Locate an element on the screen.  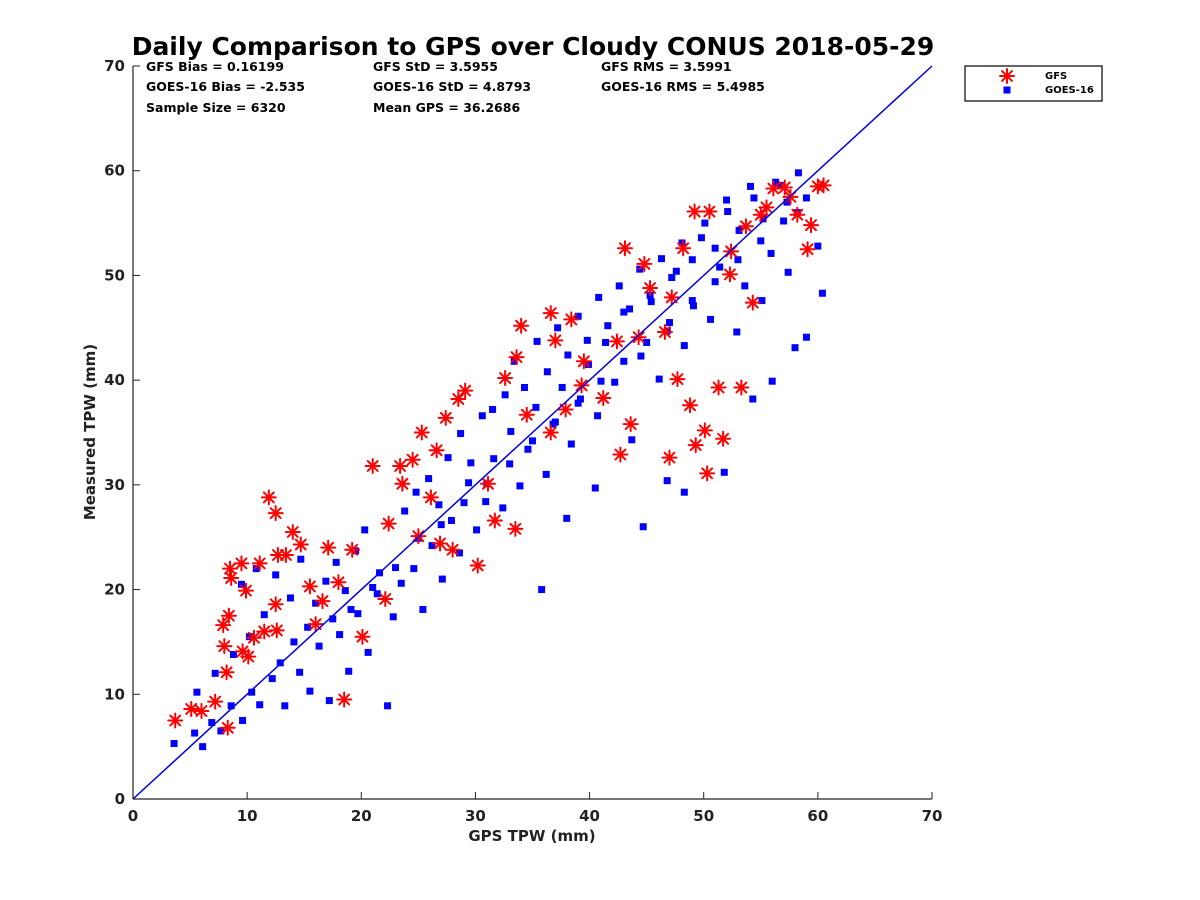
legend: GFS GOES-16 is located at coordinates (1033, 83).